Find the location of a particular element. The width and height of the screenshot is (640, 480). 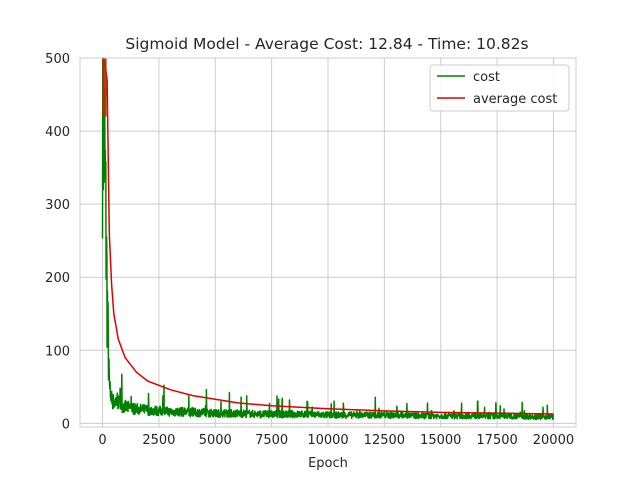

x-axis-label: Epoch is located at coordinates (328, 463).